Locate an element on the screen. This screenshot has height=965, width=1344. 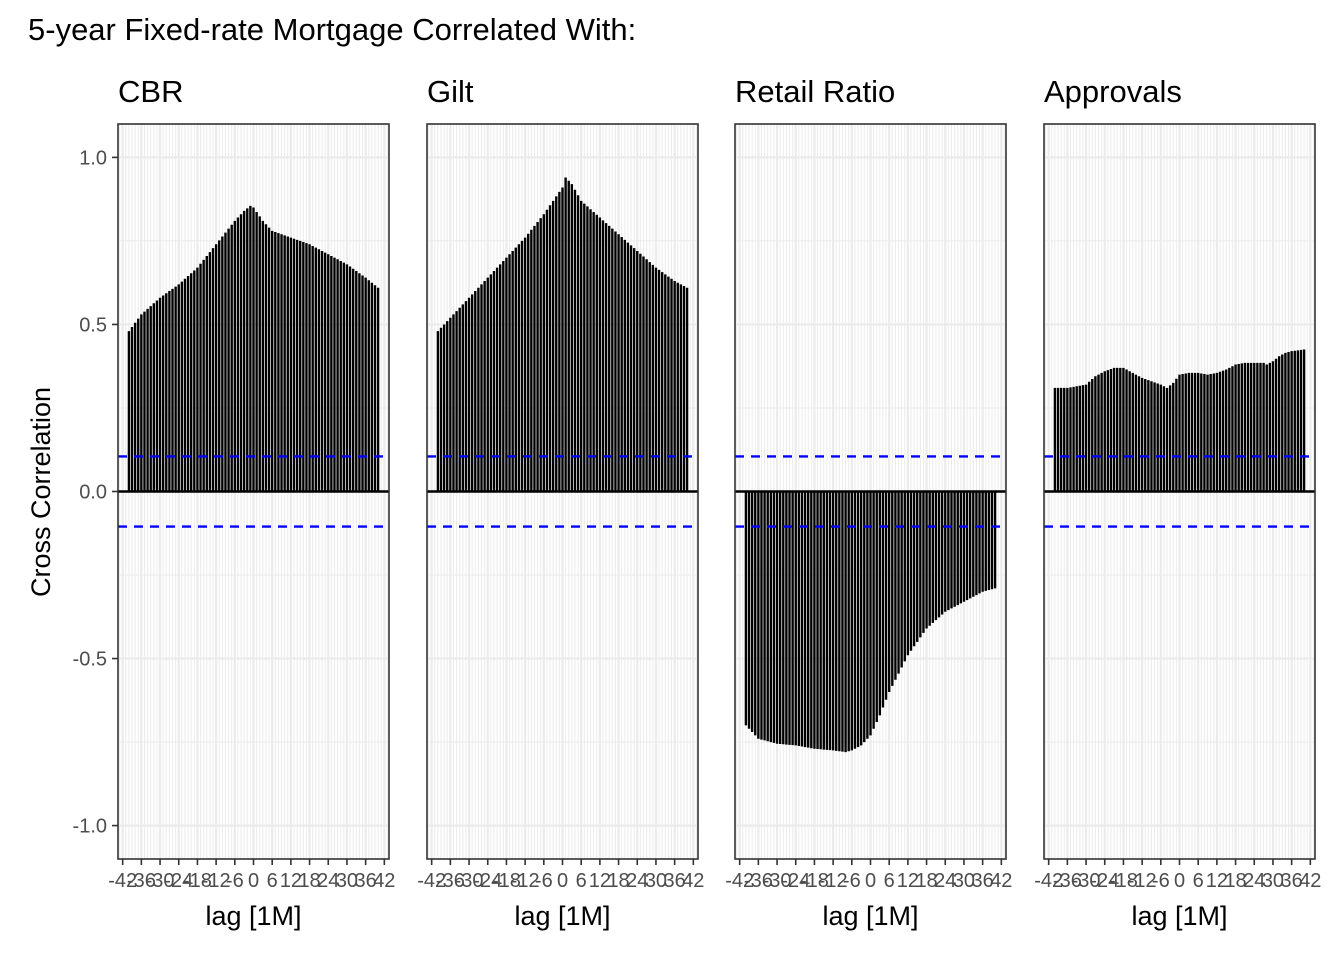
facet-title: Approvals is located at coordinates (1113, 91).